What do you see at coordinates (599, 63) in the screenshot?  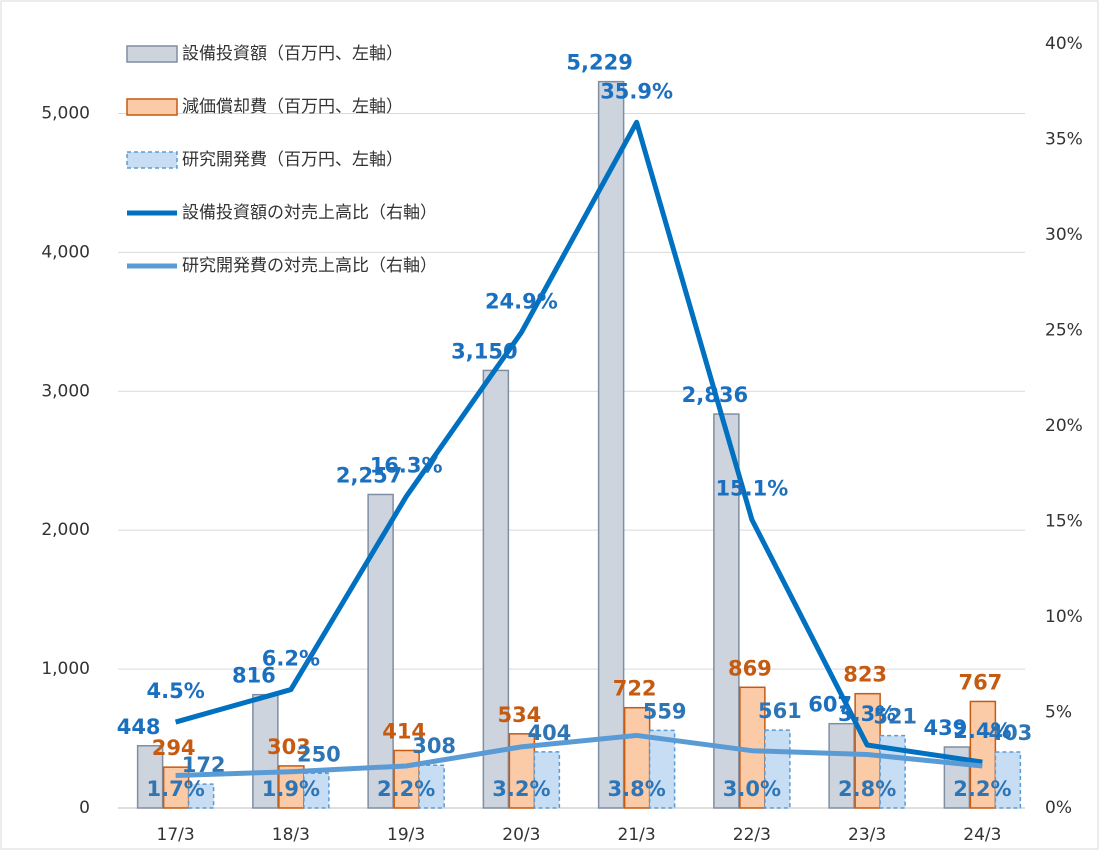 I see `data-label: 5,229` at bounding box center [599, 63].